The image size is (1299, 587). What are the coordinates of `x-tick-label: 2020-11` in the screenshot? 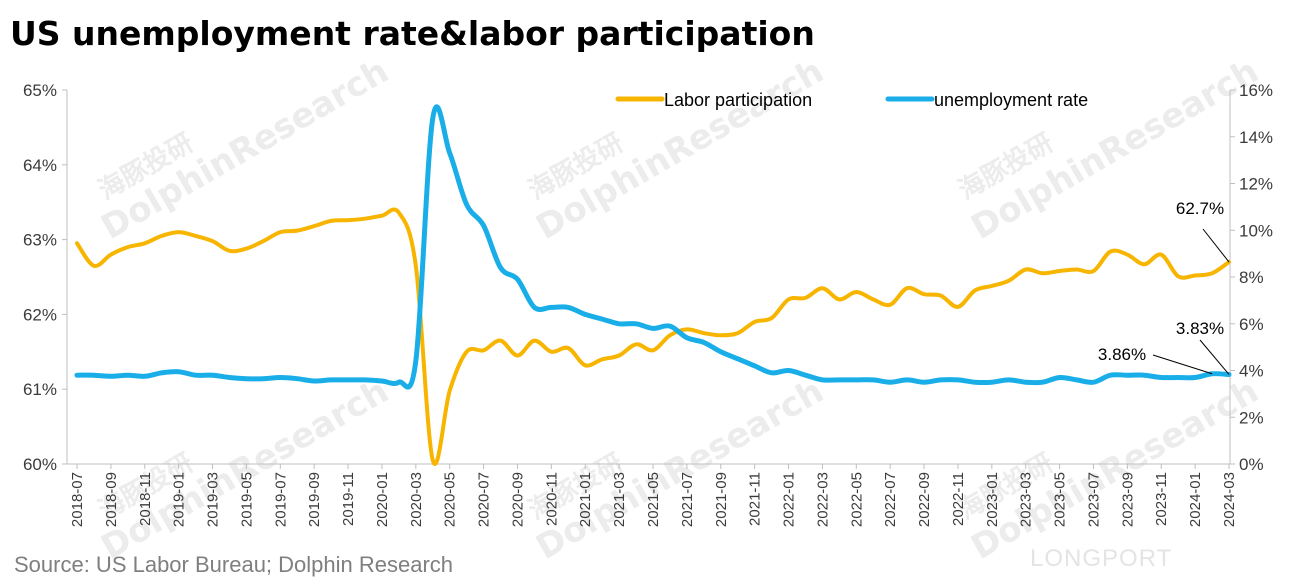 It's located at (551, 499).